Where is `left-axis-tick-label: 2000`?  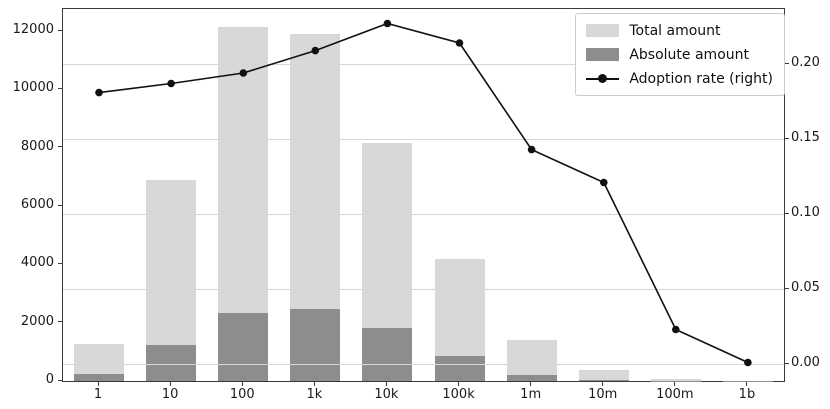 left-axis-tick-label: 2000 is located at coordinates (37, 321).